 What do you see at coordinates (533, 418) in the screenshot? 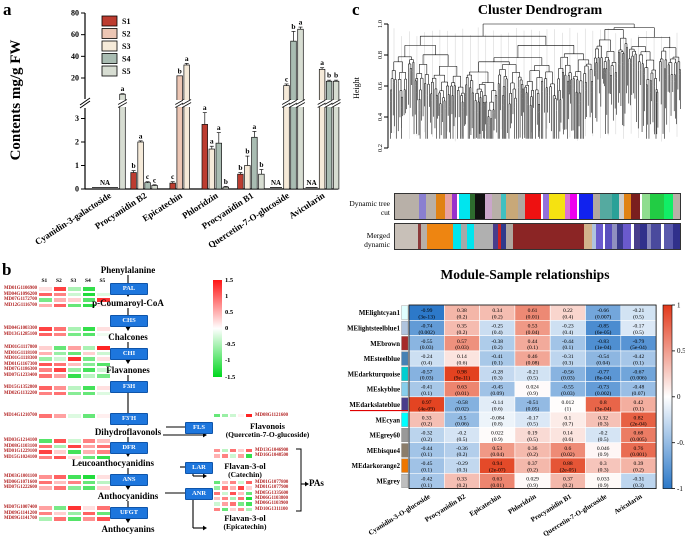
I see `cell-correlation: -0.17` at bounding box center [533, 418].